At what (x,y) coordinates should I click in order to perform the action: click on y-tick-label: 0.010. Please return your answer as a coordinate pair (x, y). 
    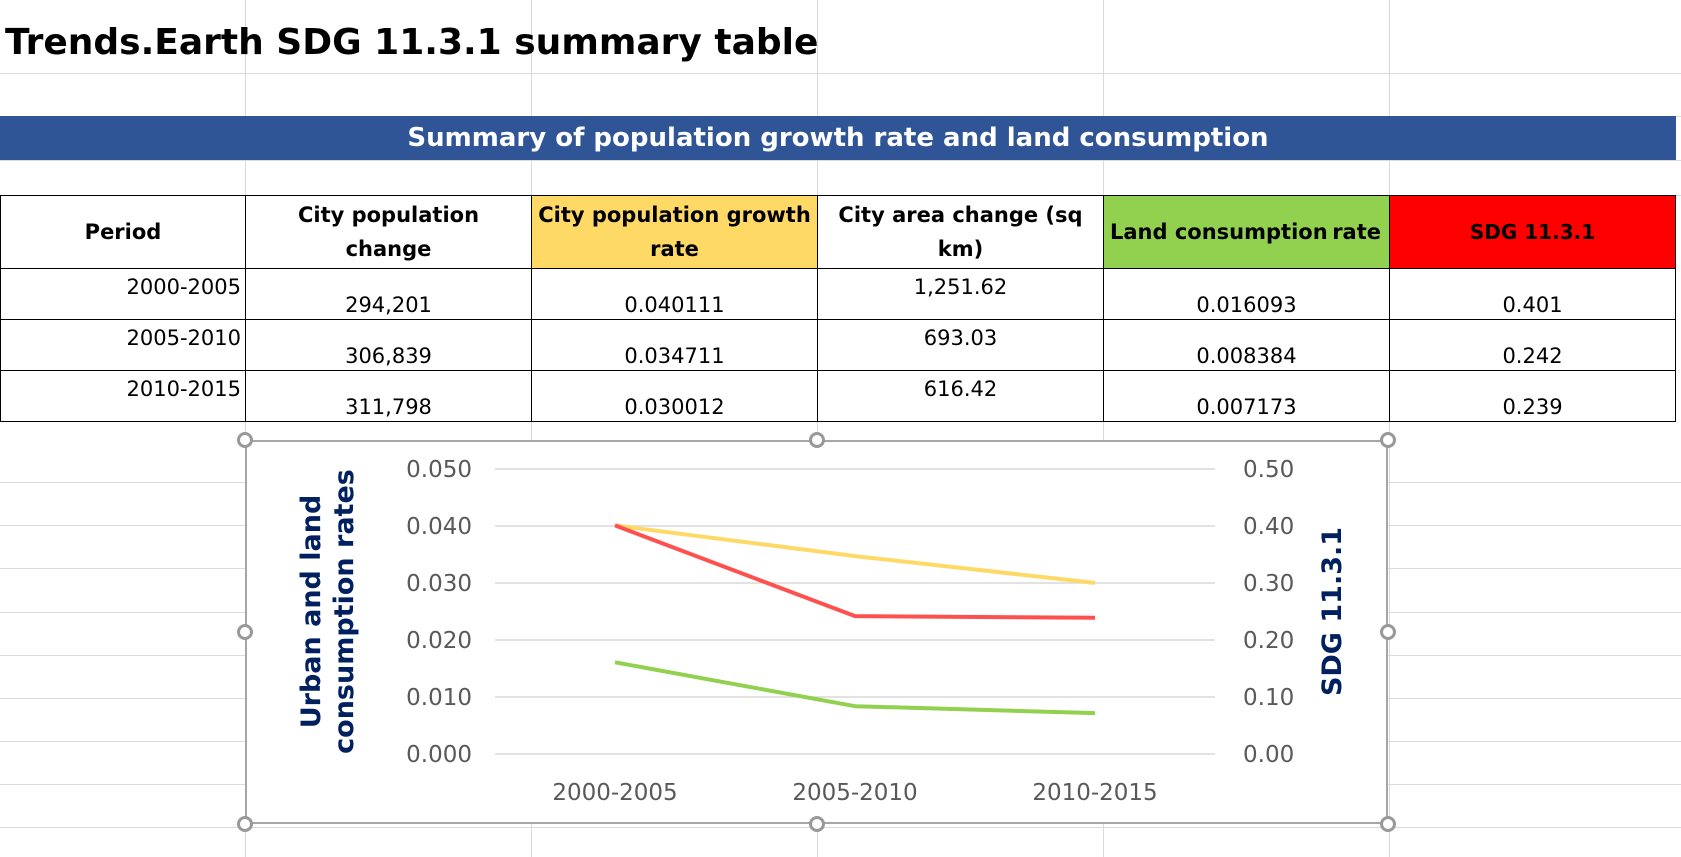
    Looking at the image, I should click on (439, 698).